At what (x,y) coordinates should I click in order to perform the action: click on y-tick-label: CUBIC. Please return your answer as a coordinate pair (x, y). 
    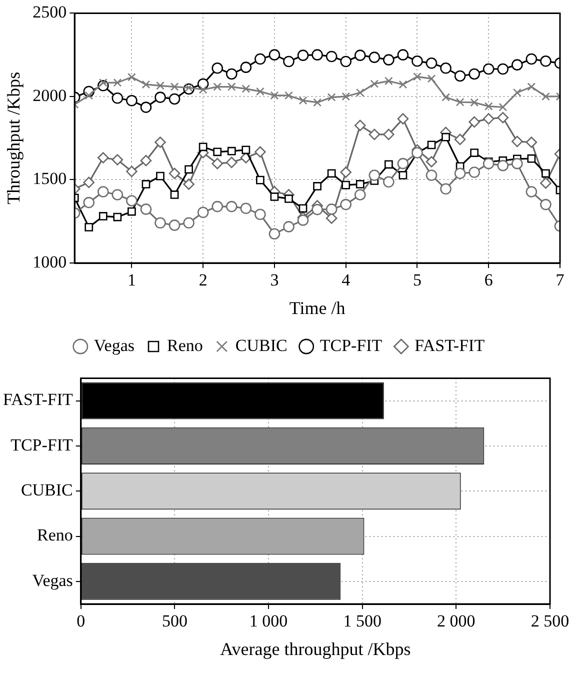
    Looking at the image, I should click on (46, 490).